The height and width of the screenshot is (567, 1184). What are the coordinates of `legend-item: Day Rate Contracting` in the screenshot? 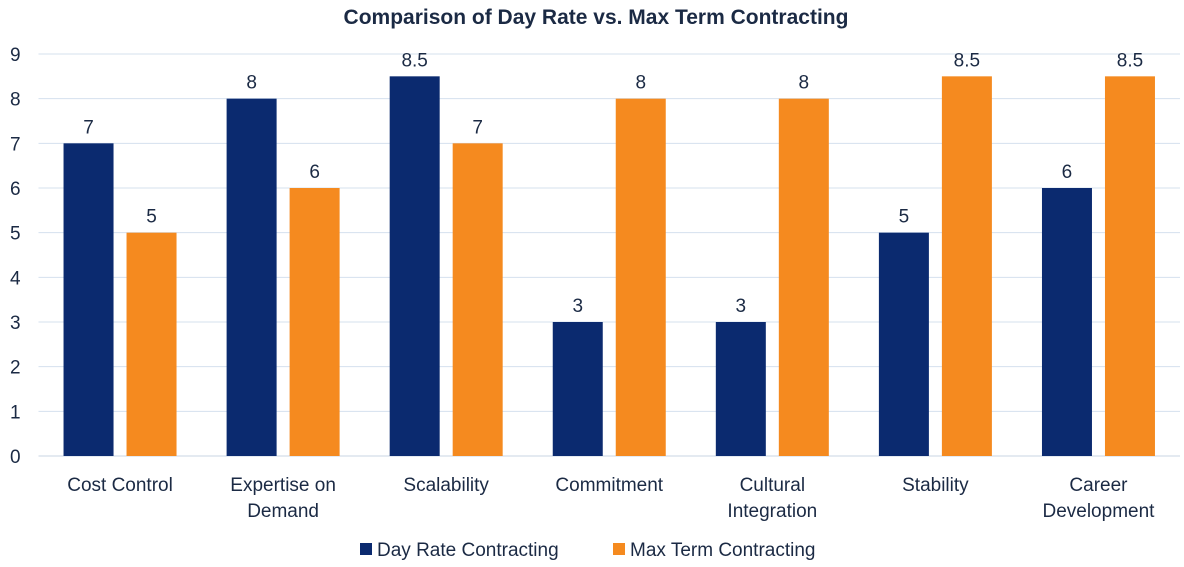 It's located at (459, 550).